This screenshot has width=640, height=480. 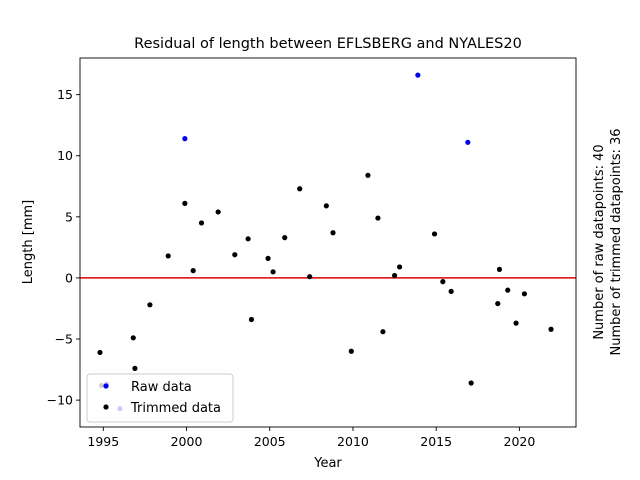 I want to click on x-tick-label: 2020, so click(x=520, y=441).